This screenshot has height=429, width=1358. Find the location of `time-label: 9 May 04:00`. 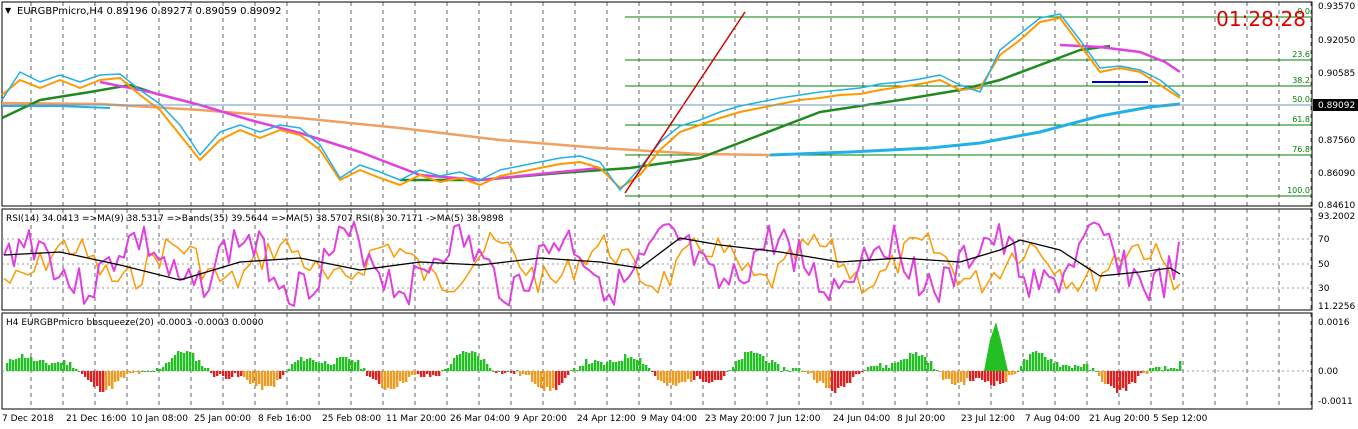

time-label: 9 May 04:00 is located at coordinates (669, 419).